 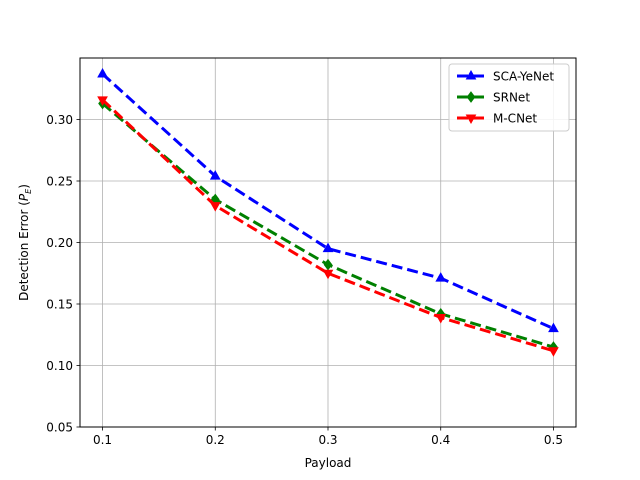 What do you see at coordinates (102, 440) in the screenshot?
I see `x-tick-label: 0.1` at bounding box center [102, 440].